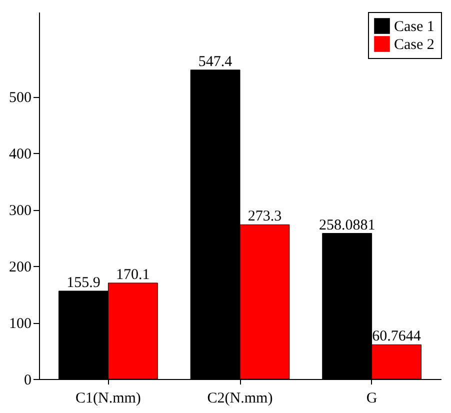 This screenshot has width=451, height=413. Describe the element at coordinates (28, 380) in the screenshot. I see `y-tick-label: 0` at that location.